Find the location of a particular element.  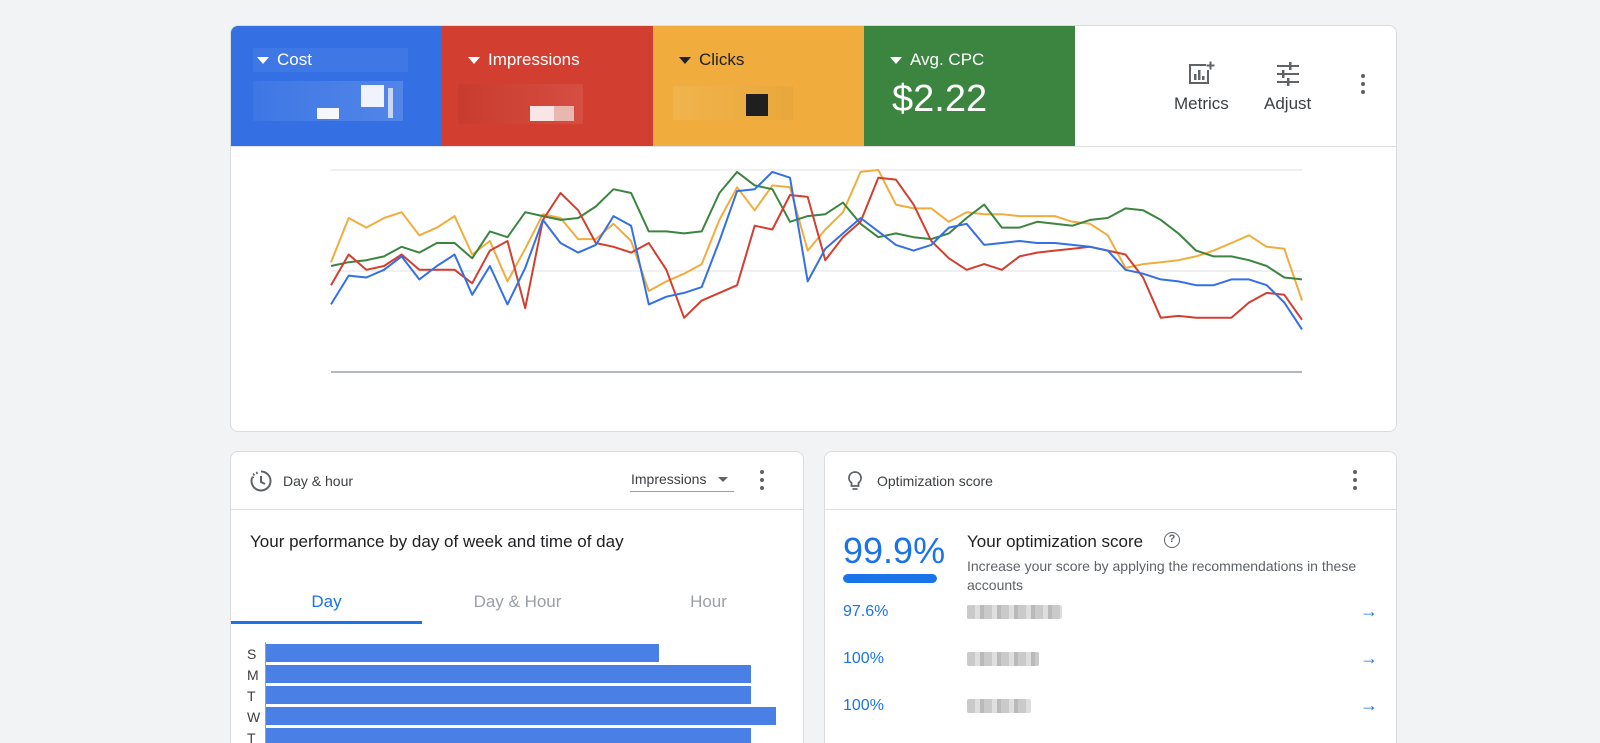

metric-tile-label: Clicks is located at coordinates (722, 59).